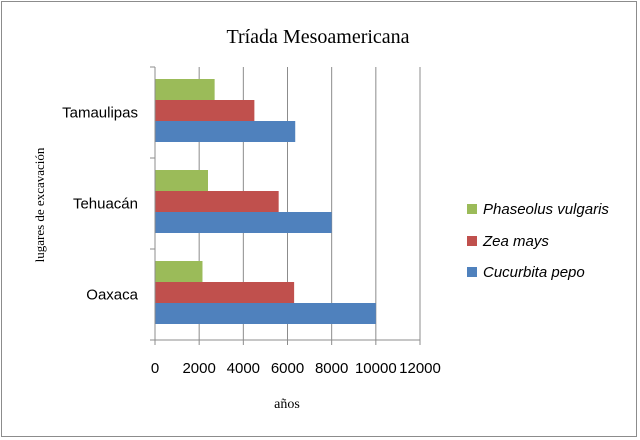 The height and width of the screenshot is (440, 640). What do you see at coordinates (546, 209) in the screenshot?
I see `legend-label: Phaseolus vulgaris` at bounding box center [546, 209].